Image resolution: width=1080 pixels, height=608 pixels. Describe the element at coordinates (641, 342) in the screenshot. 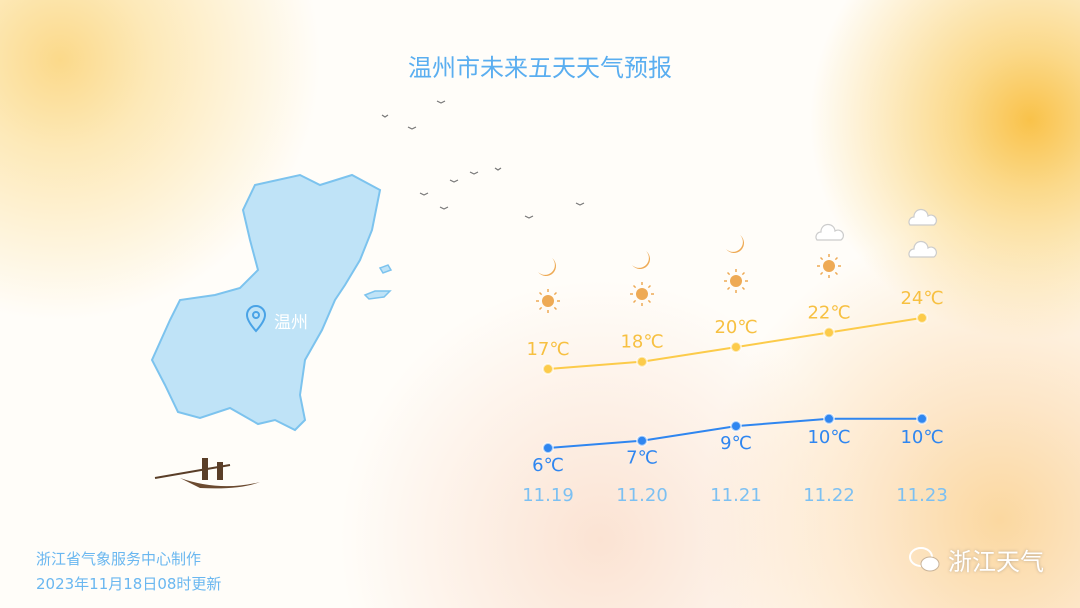

I see `data-label: 18℃` at that location.